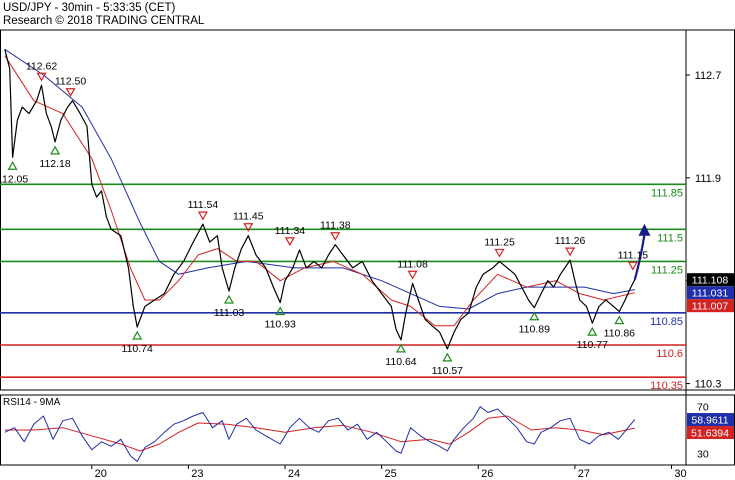 The width and height of the screenshot is (735, 480). I want to click on forecast-arrow-shaft, so click(639, 257).